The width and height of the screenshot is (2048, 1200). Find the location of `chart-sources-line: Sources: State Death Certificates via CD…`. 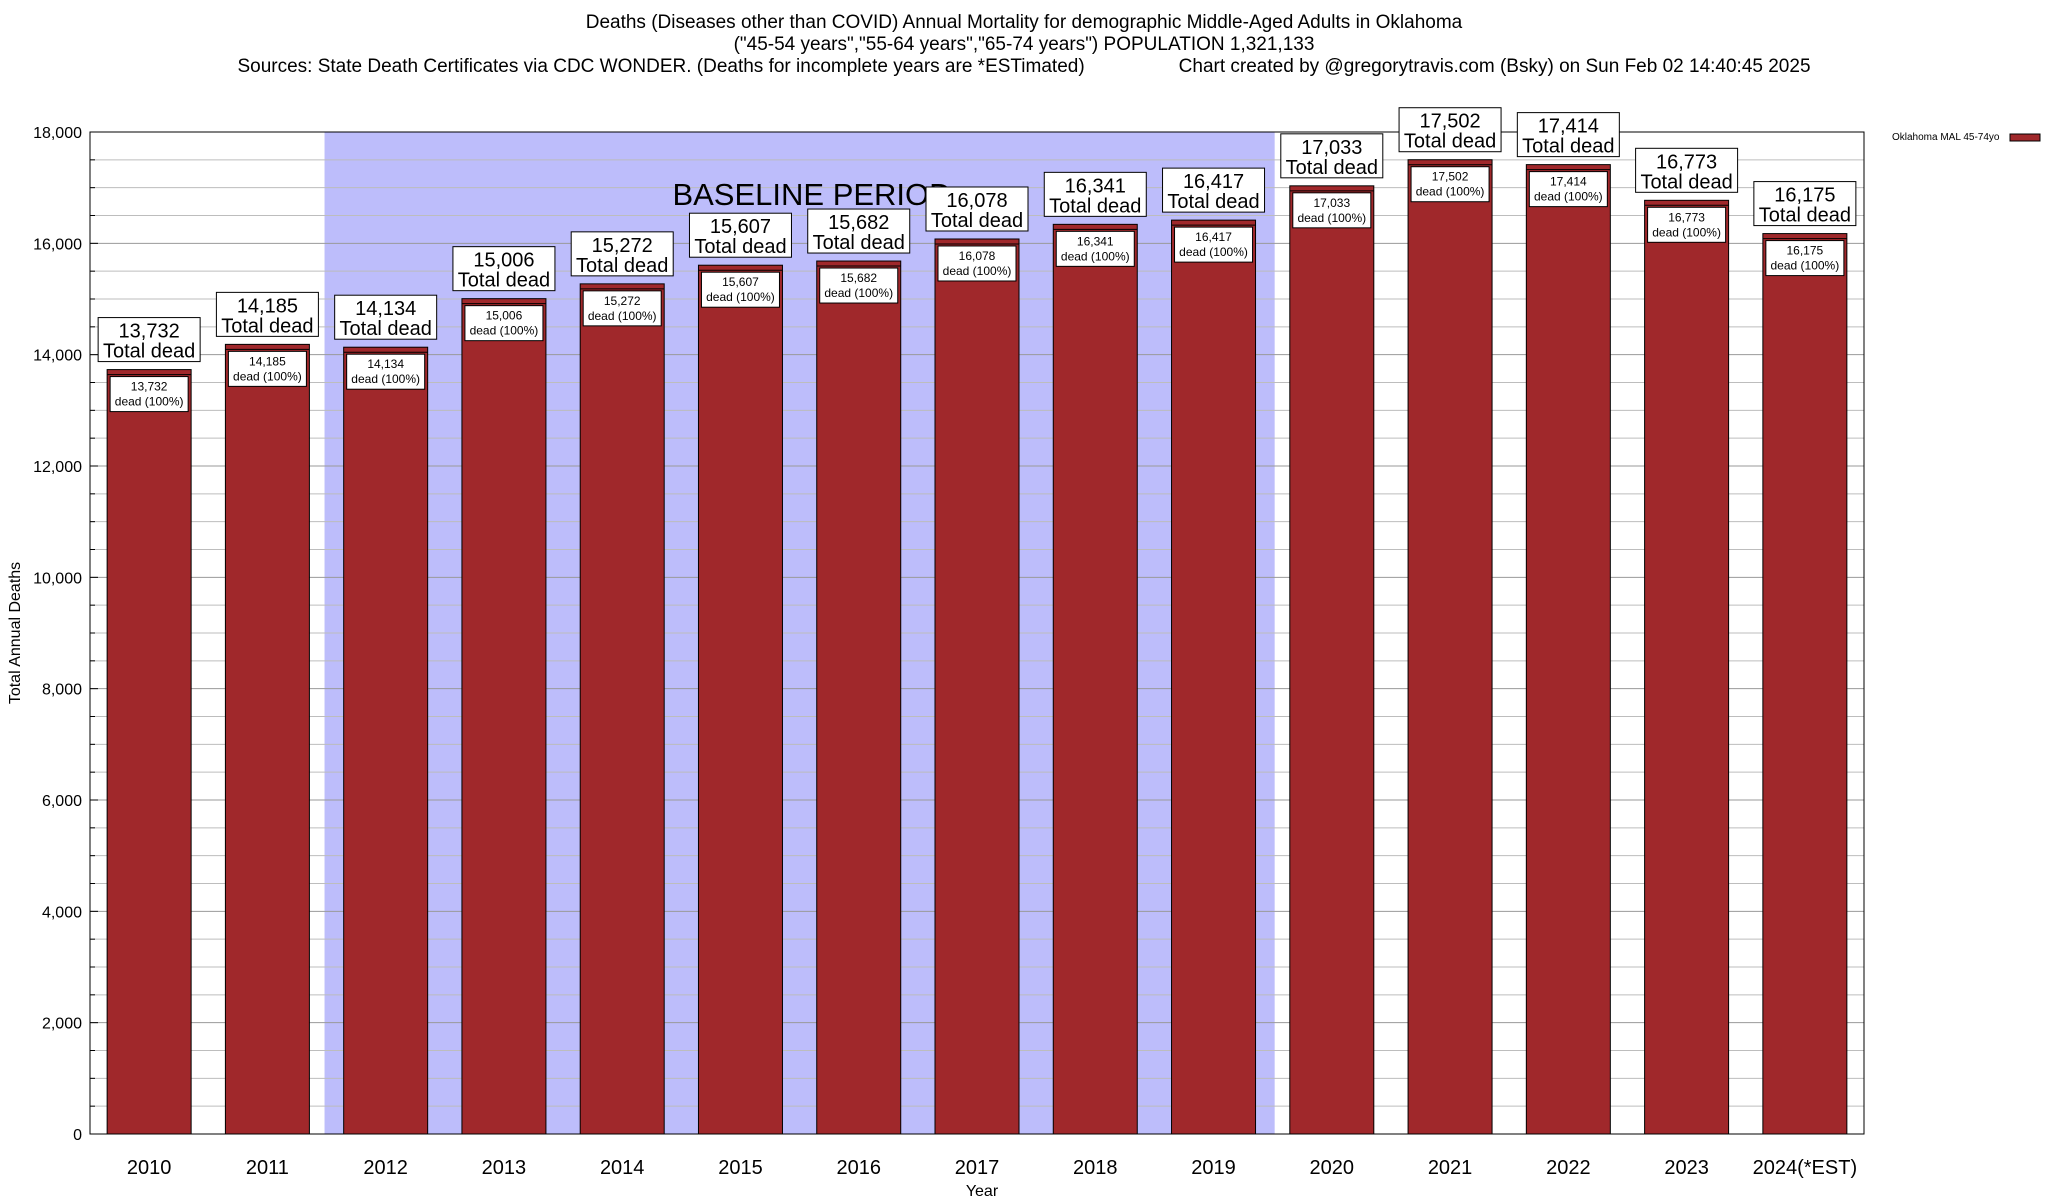

chart-sources-line: Sources: State Death Certificates via CD… is located at coordinates (1024, 67).